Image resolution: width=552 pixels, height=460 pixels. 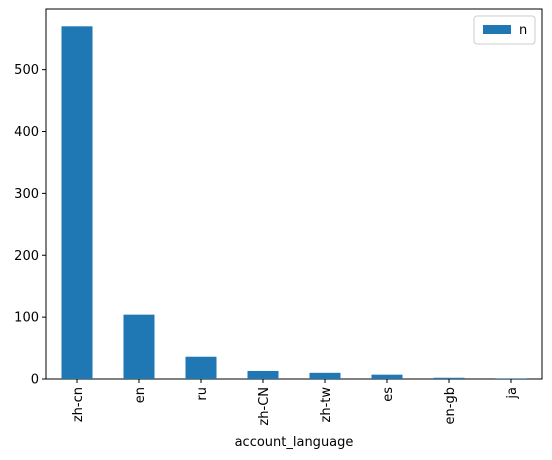 What do you see at coordinates (511, 378) in the screenshot?
I see `bar-ja` at bounding box center [511, 378].